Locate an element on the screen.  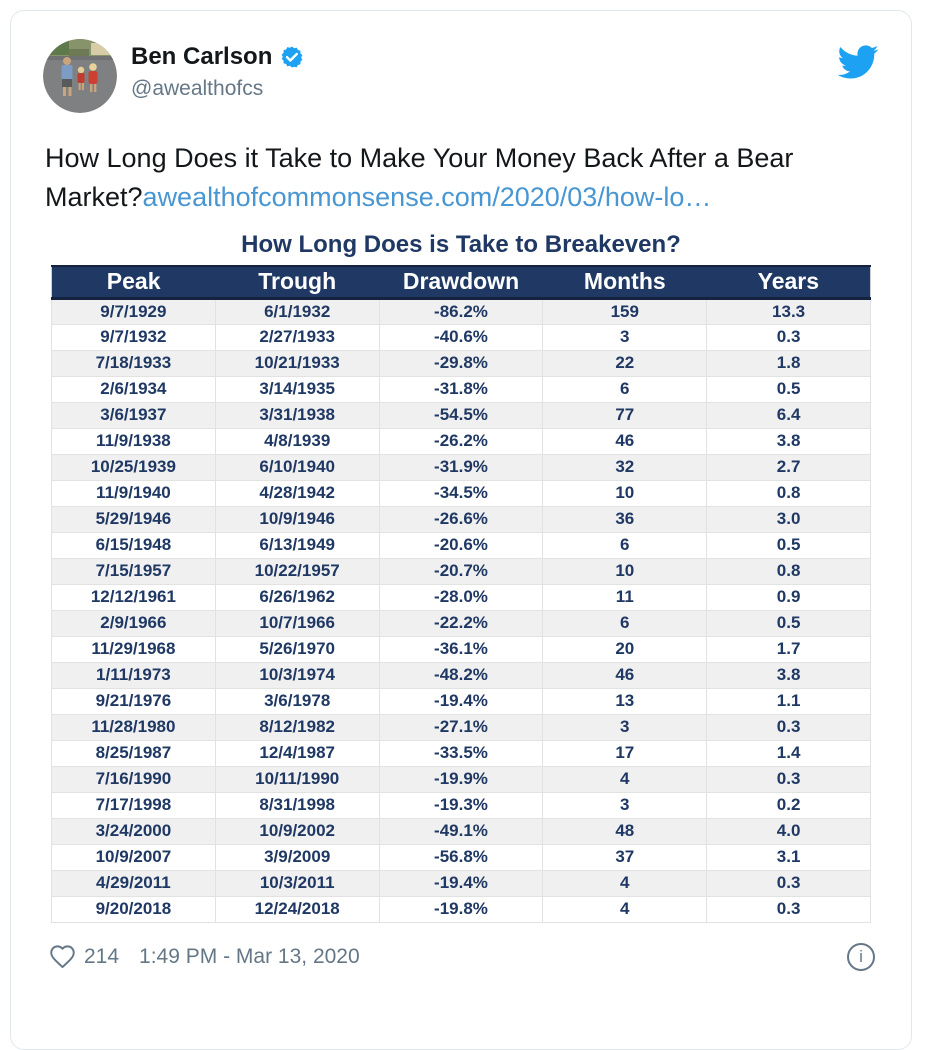
table-cell: 3/6/1937 is located at coordinates (133, 415).